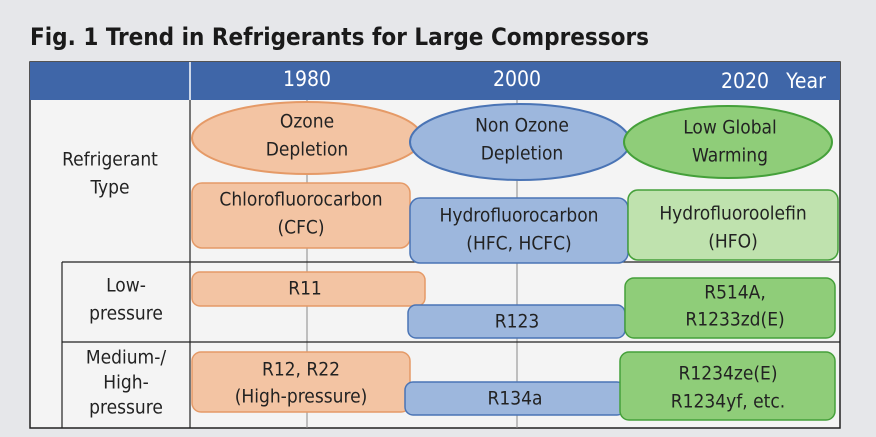  What do you see at coordinates (518, 244) in the screenshot?
I see `type-label: (HFC, HCFC)` at bounding box center [518, 244].